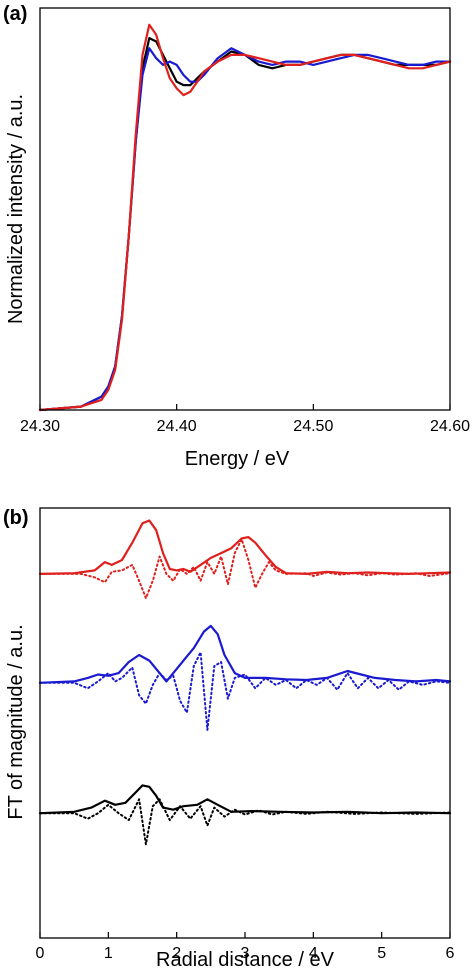 The width and height of the screenshot is (474, 972). What do you see at coordinates (381, 953) in the screenshot?
I see `plot-b-x-tick-label: 5` at bounding box center [381, 953].